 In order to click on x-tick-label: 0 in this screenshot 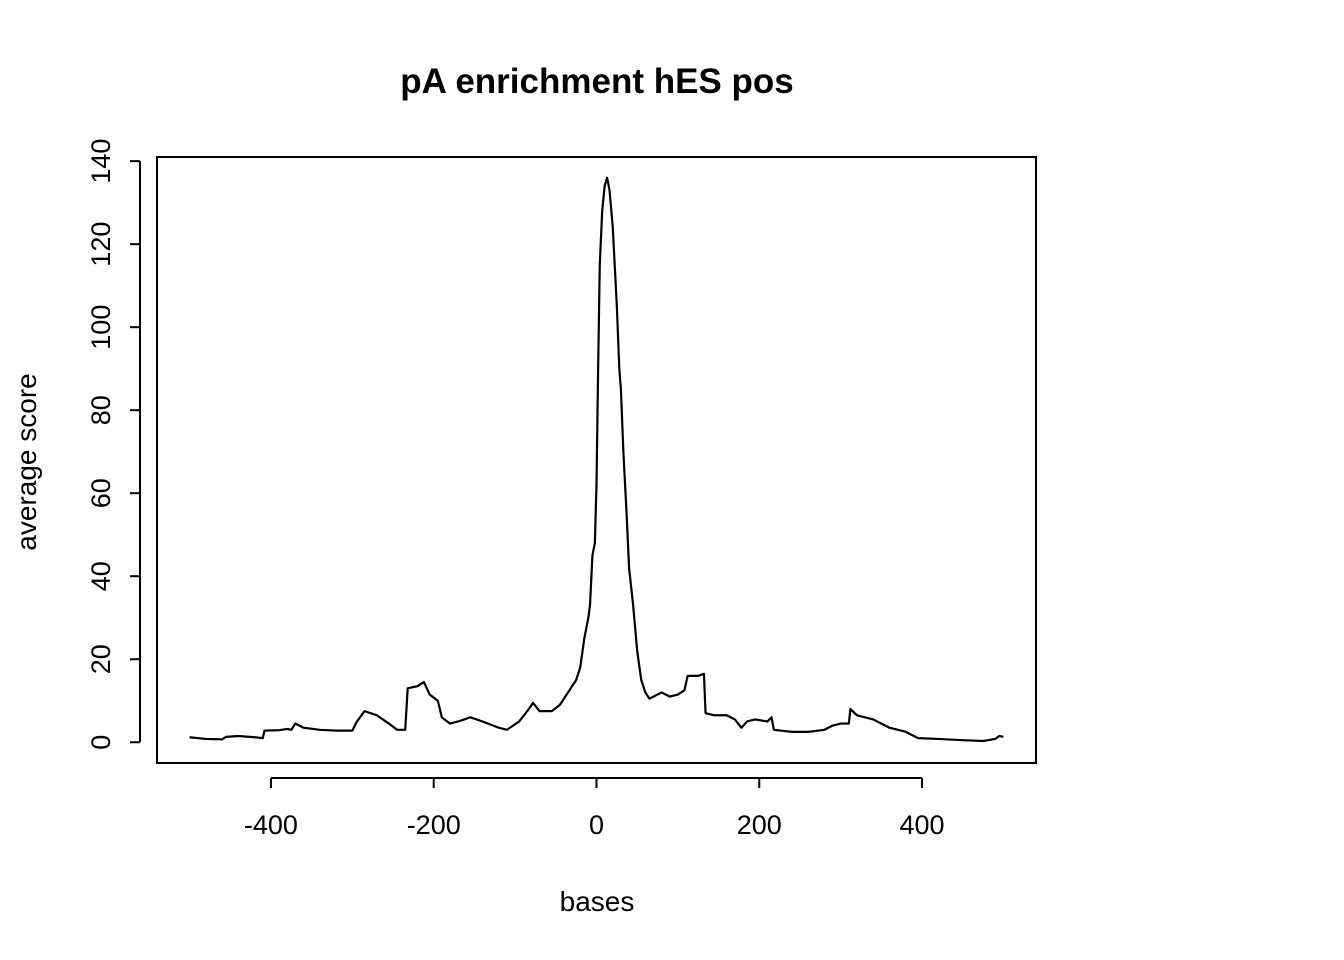, I will do `click(596, 825)`.